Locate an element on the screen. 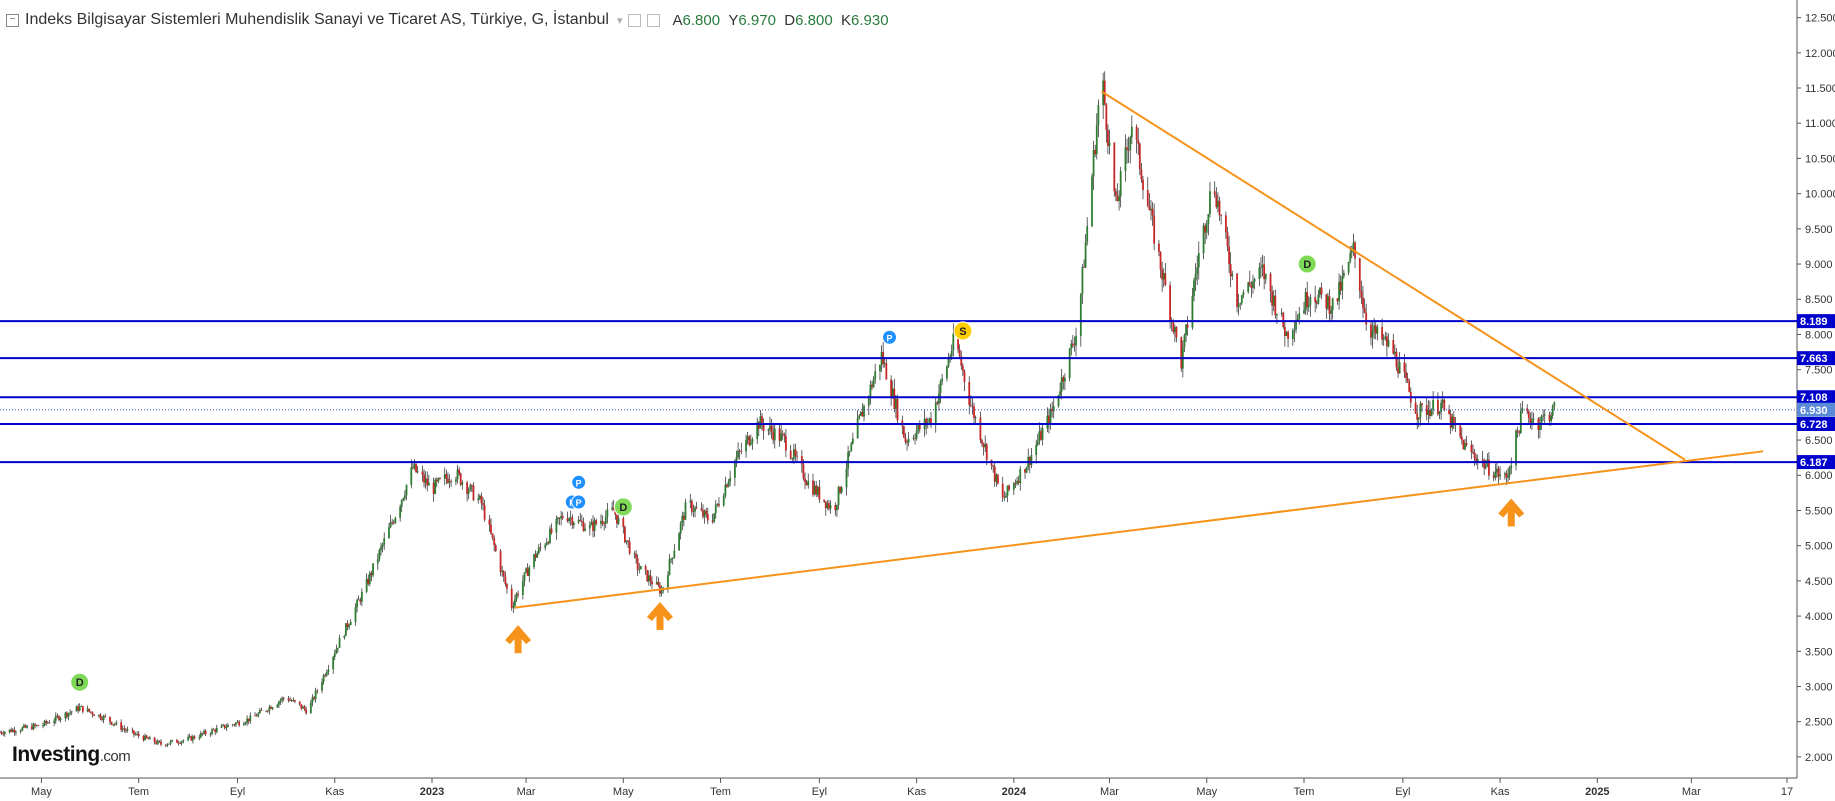 This screenshot has width=1835, height=801. arrow-head is located at coordinates (659, 611).